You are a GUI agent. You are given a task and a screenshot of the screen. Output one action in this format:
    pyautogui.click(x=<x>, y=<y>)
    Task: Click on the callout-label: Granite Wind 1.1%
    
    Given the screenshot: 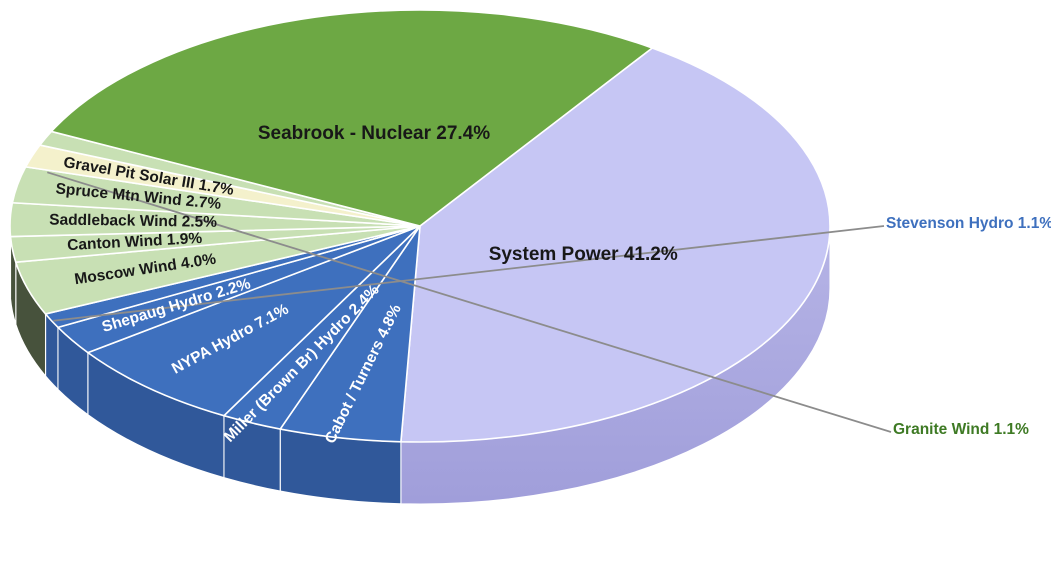 What is the action you would take?
    pyautogui.click(x=961, y=429)
    